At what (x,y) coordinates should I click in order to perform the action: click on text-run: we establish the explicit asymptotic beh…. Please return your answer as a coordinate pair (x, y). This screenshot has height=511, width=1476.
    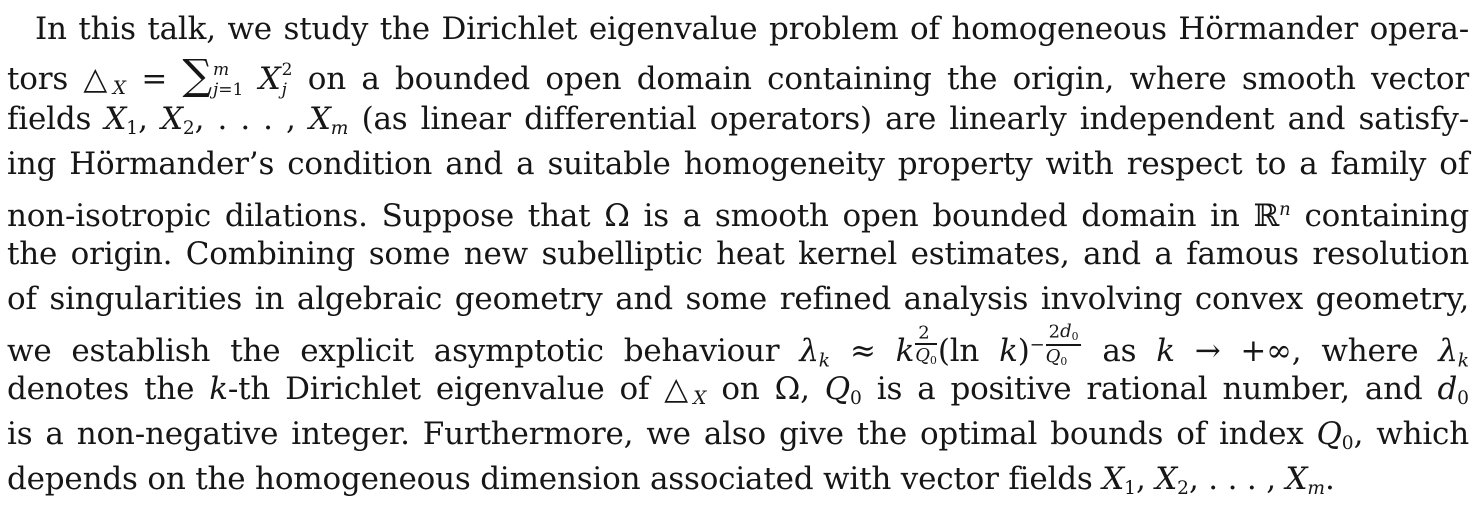
    Looking at the image, I should click on (403, 351).